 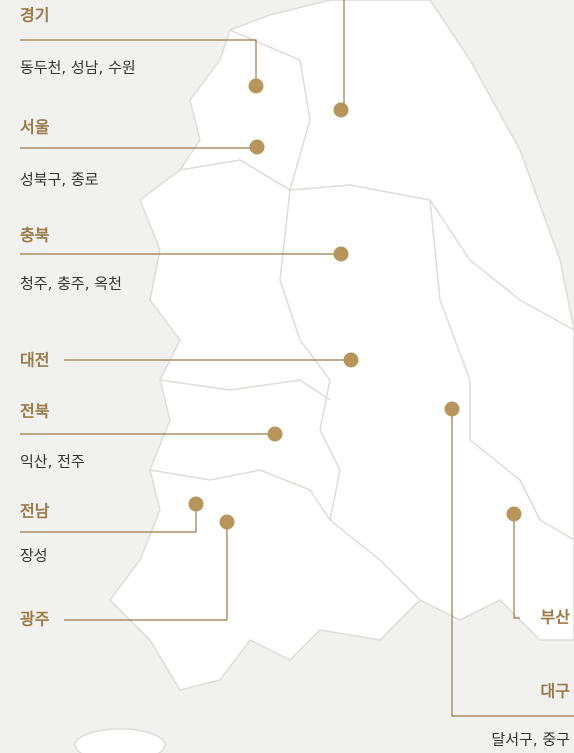 I want to click on region-detail: 성북구, 종로, so click(x=59, y=180).